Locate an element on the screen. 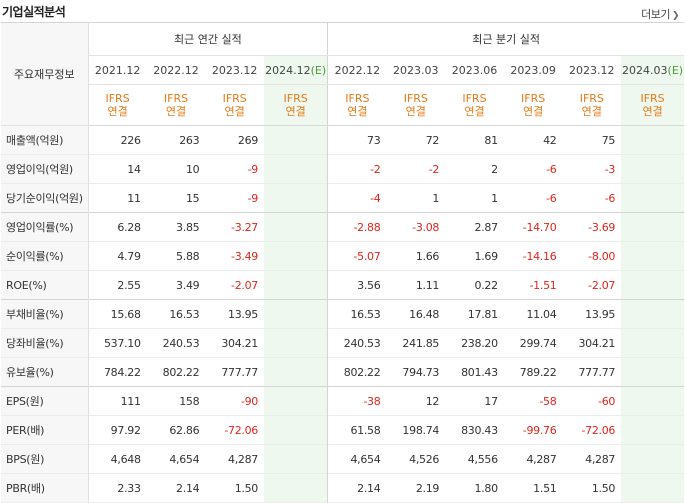 This screenshot has height=503, width=685. annual-value-cell: 158 is located at coordinates (176, 401).